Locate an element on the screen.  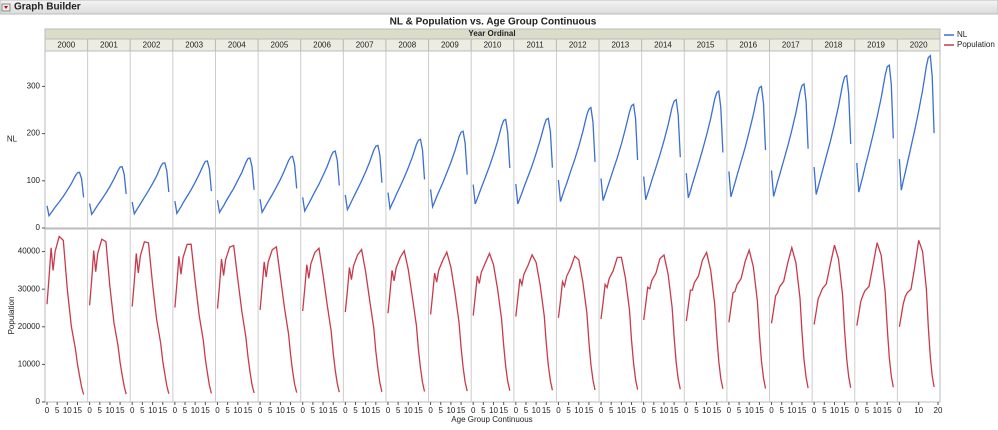
year-label: 2006 is located at coordinates (322, 45).